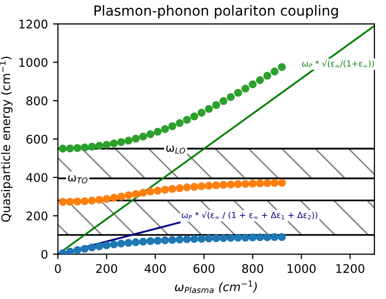 The image size is (386, 299). Describe the element at coordinates (350, 269) in the screenshot. I see `x-tick-label: 1200` at that location.